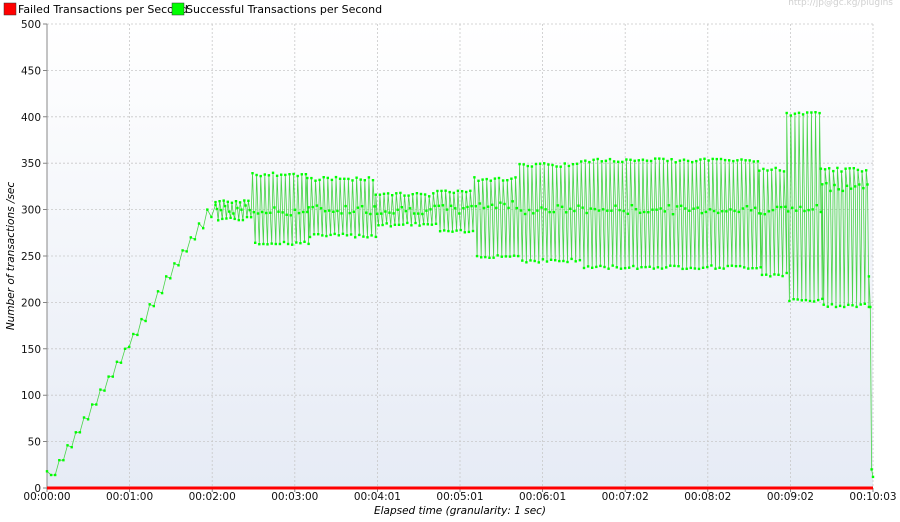  Describe the element at coordinates (31, 164) in the screenshot. I see `y-tick-label: 350` at that location.